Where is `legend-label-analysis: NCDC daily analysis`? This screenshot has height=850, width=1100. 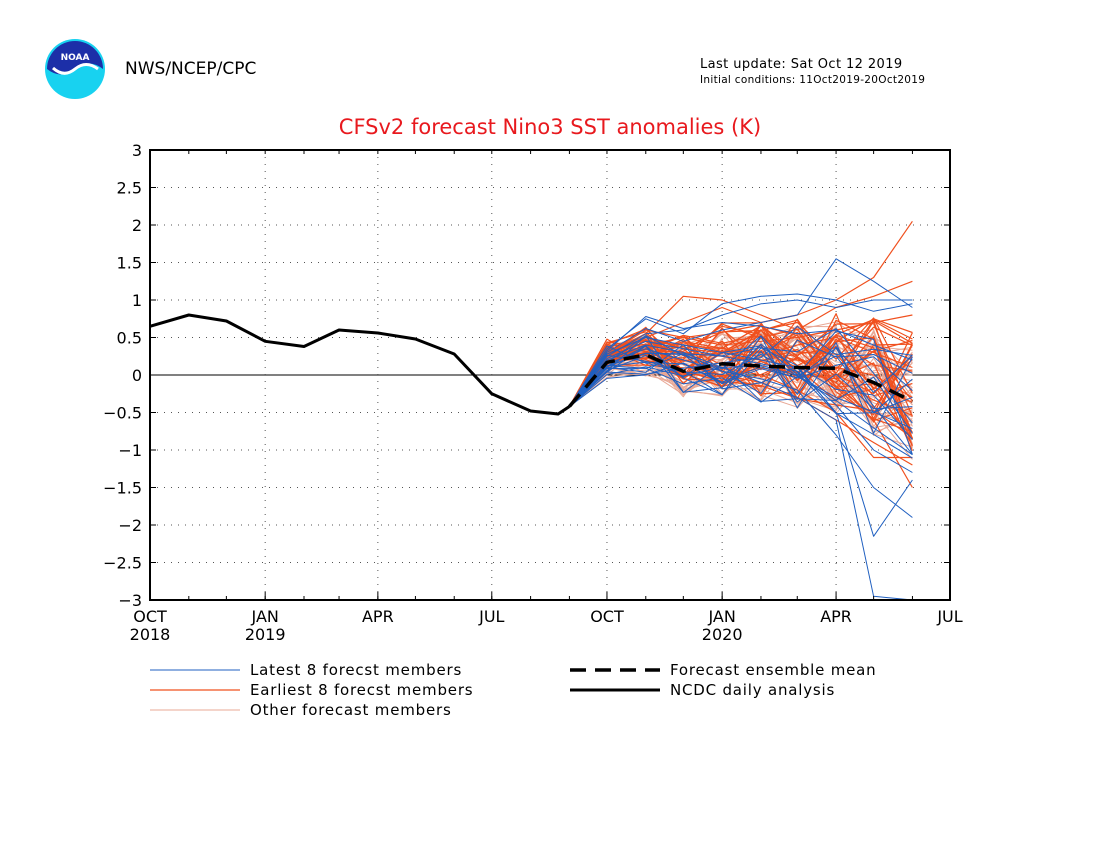
legend-label-analysis: NCDC daily analysis is located at coordinates (752, 690).